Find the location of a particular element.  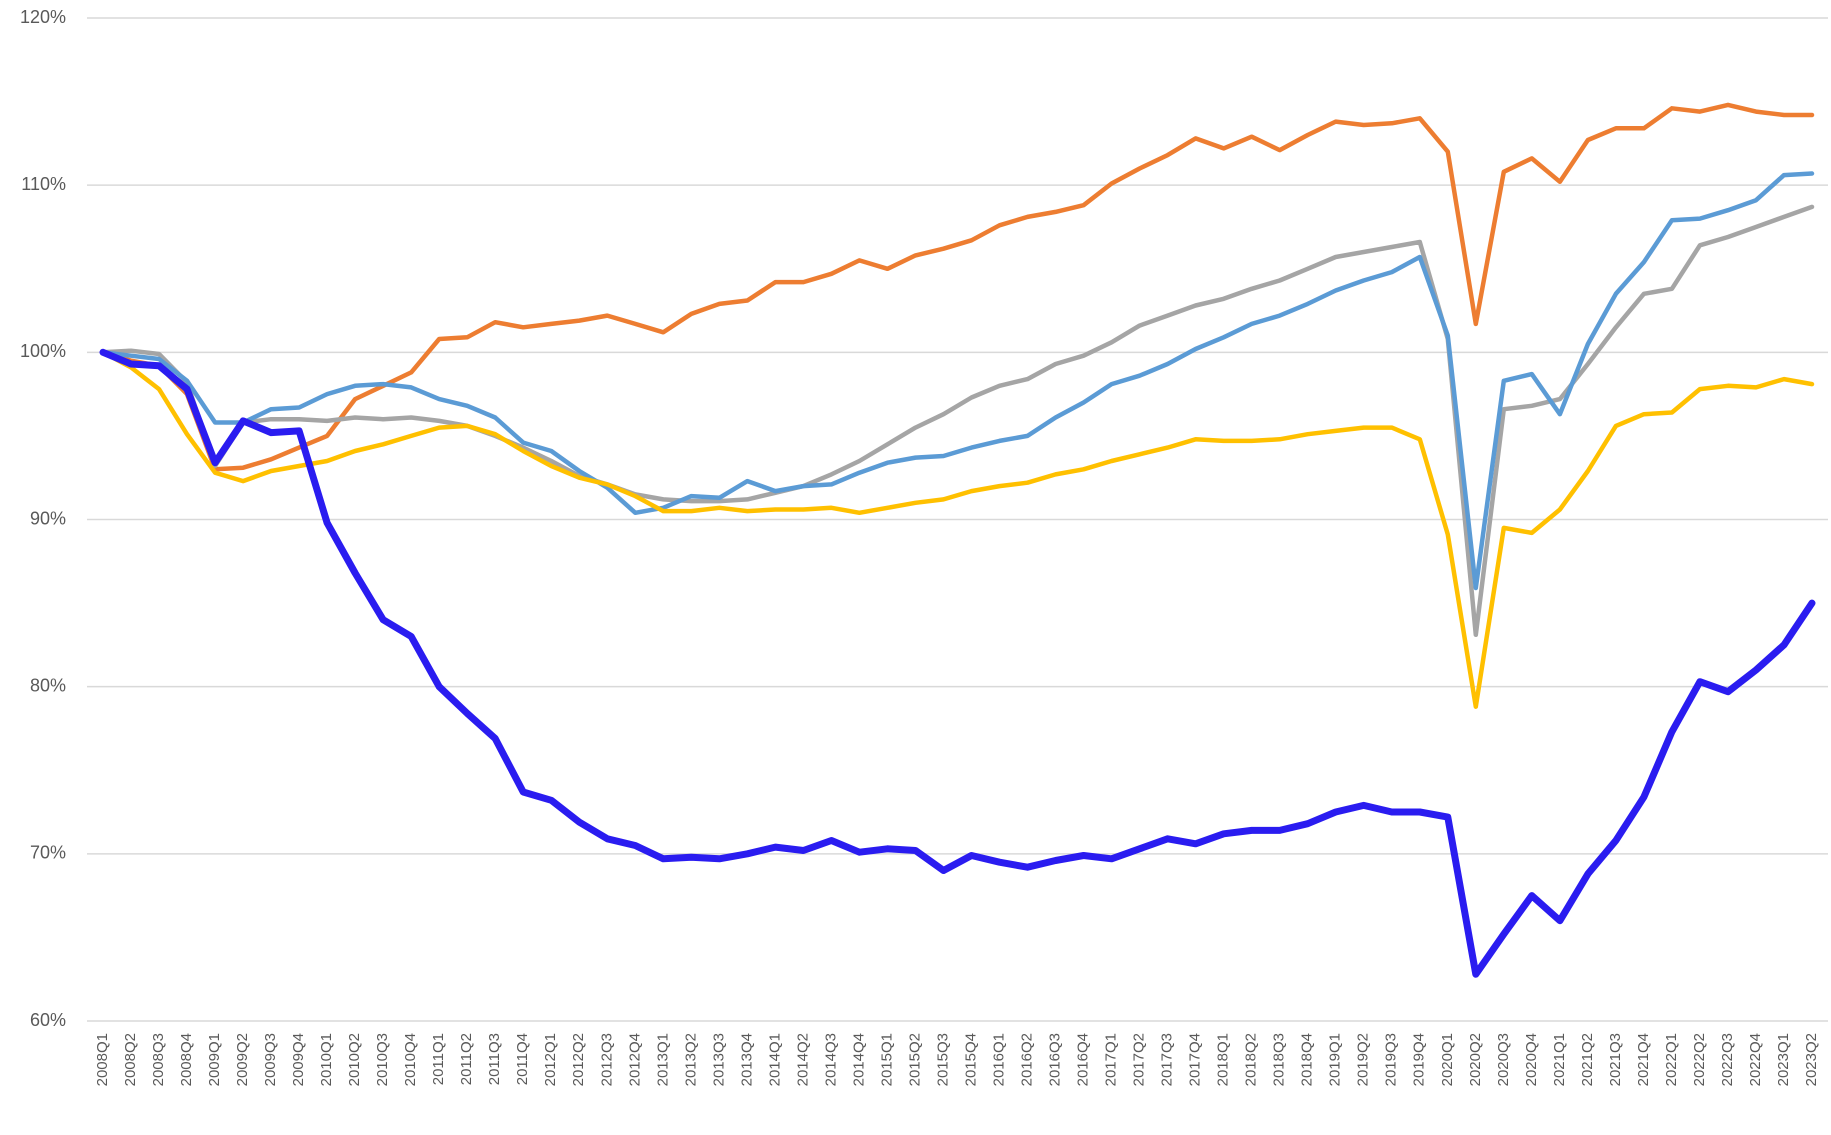

x-tick-label: 2018Q2 is located at coordinates (1251, 1059).